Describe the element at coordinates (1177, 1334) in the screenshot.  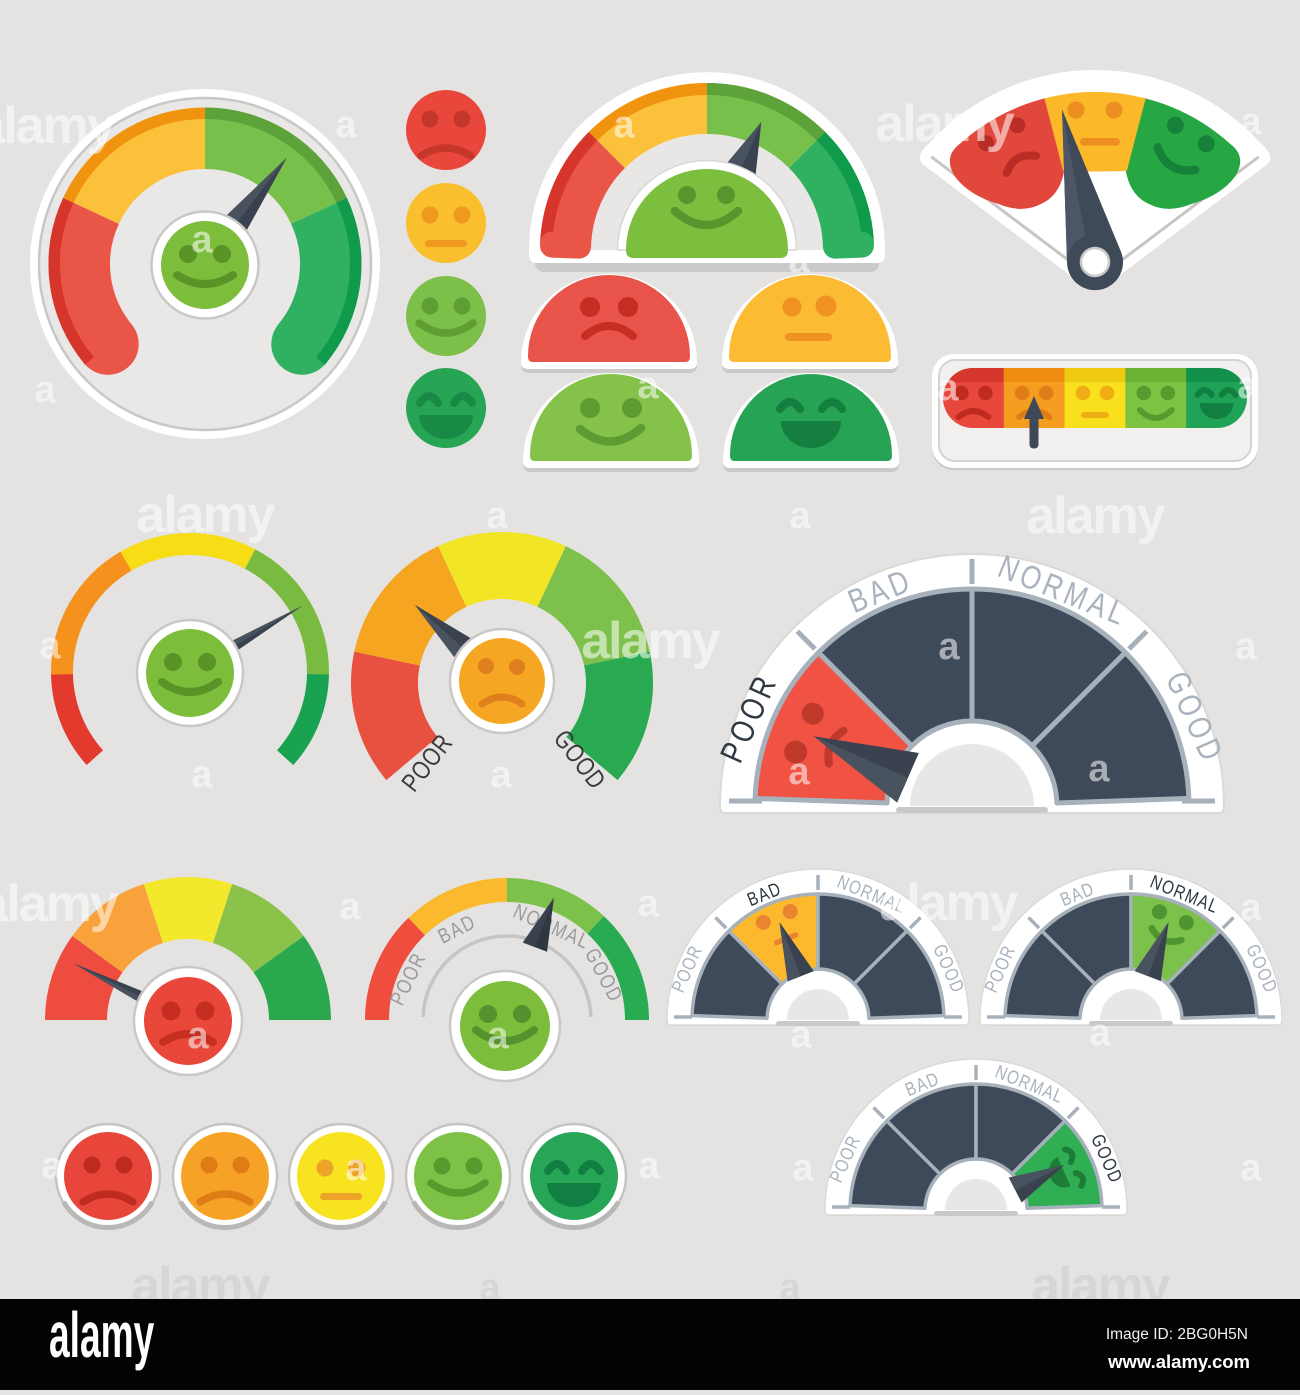
I see `svg-text: Image ID: 2BG0H5N` at that location.